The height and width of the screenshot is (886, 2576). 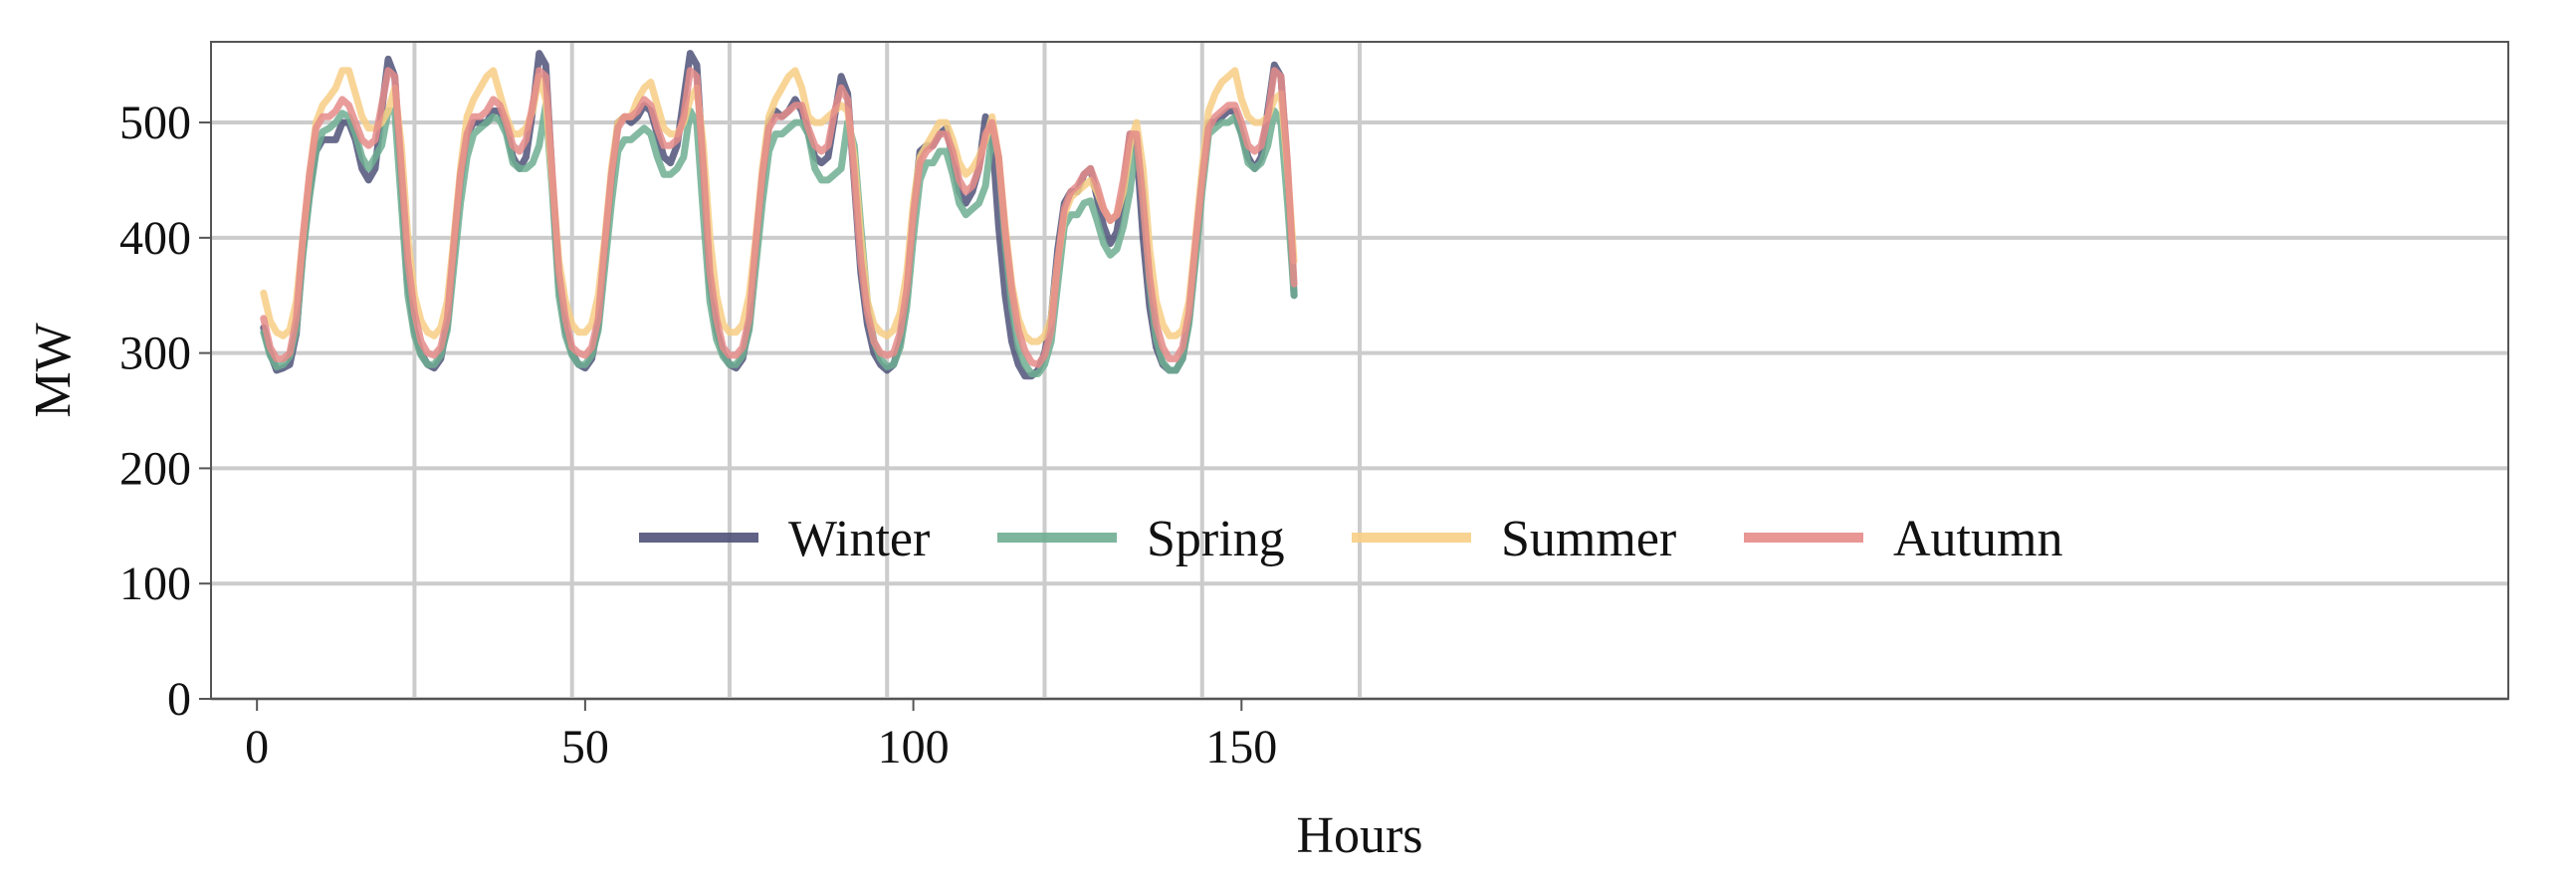 I want to click on y-tick-label: 400, so click(x=155, y=238).